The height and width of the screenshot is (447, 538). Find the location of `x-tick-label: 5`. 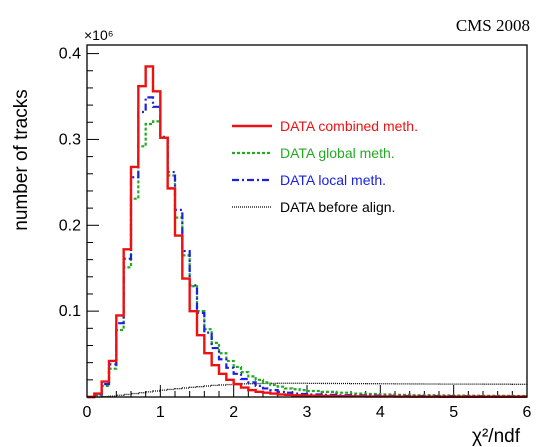

x-tick-label: 5 is located at coordinates (453, 412).